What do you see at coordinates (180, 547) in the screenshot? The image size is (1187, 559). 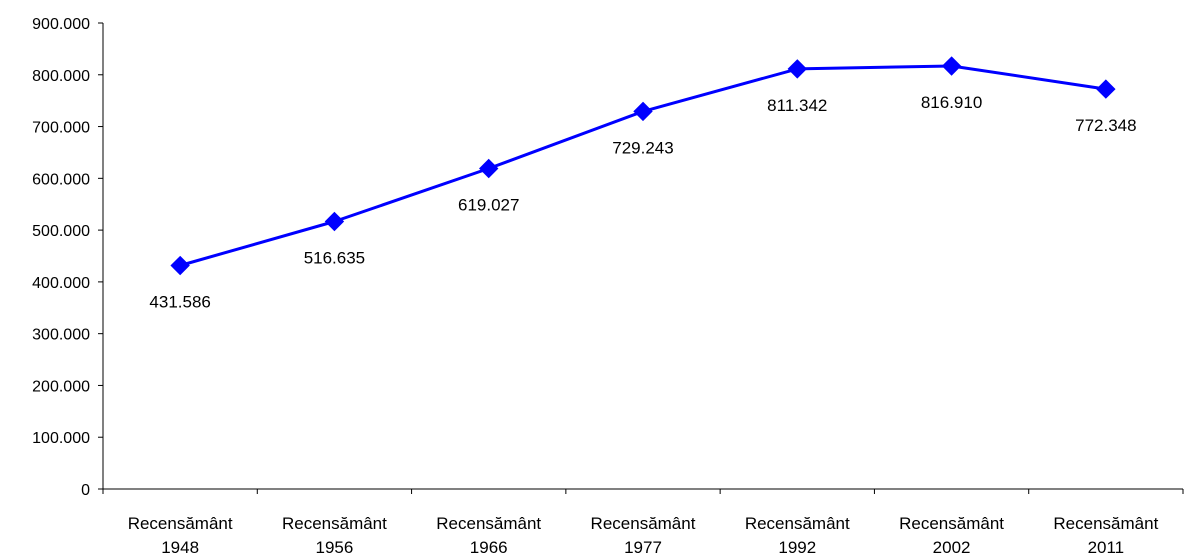 I see `x-category-label: 1948` at bounding box center [180, 547].